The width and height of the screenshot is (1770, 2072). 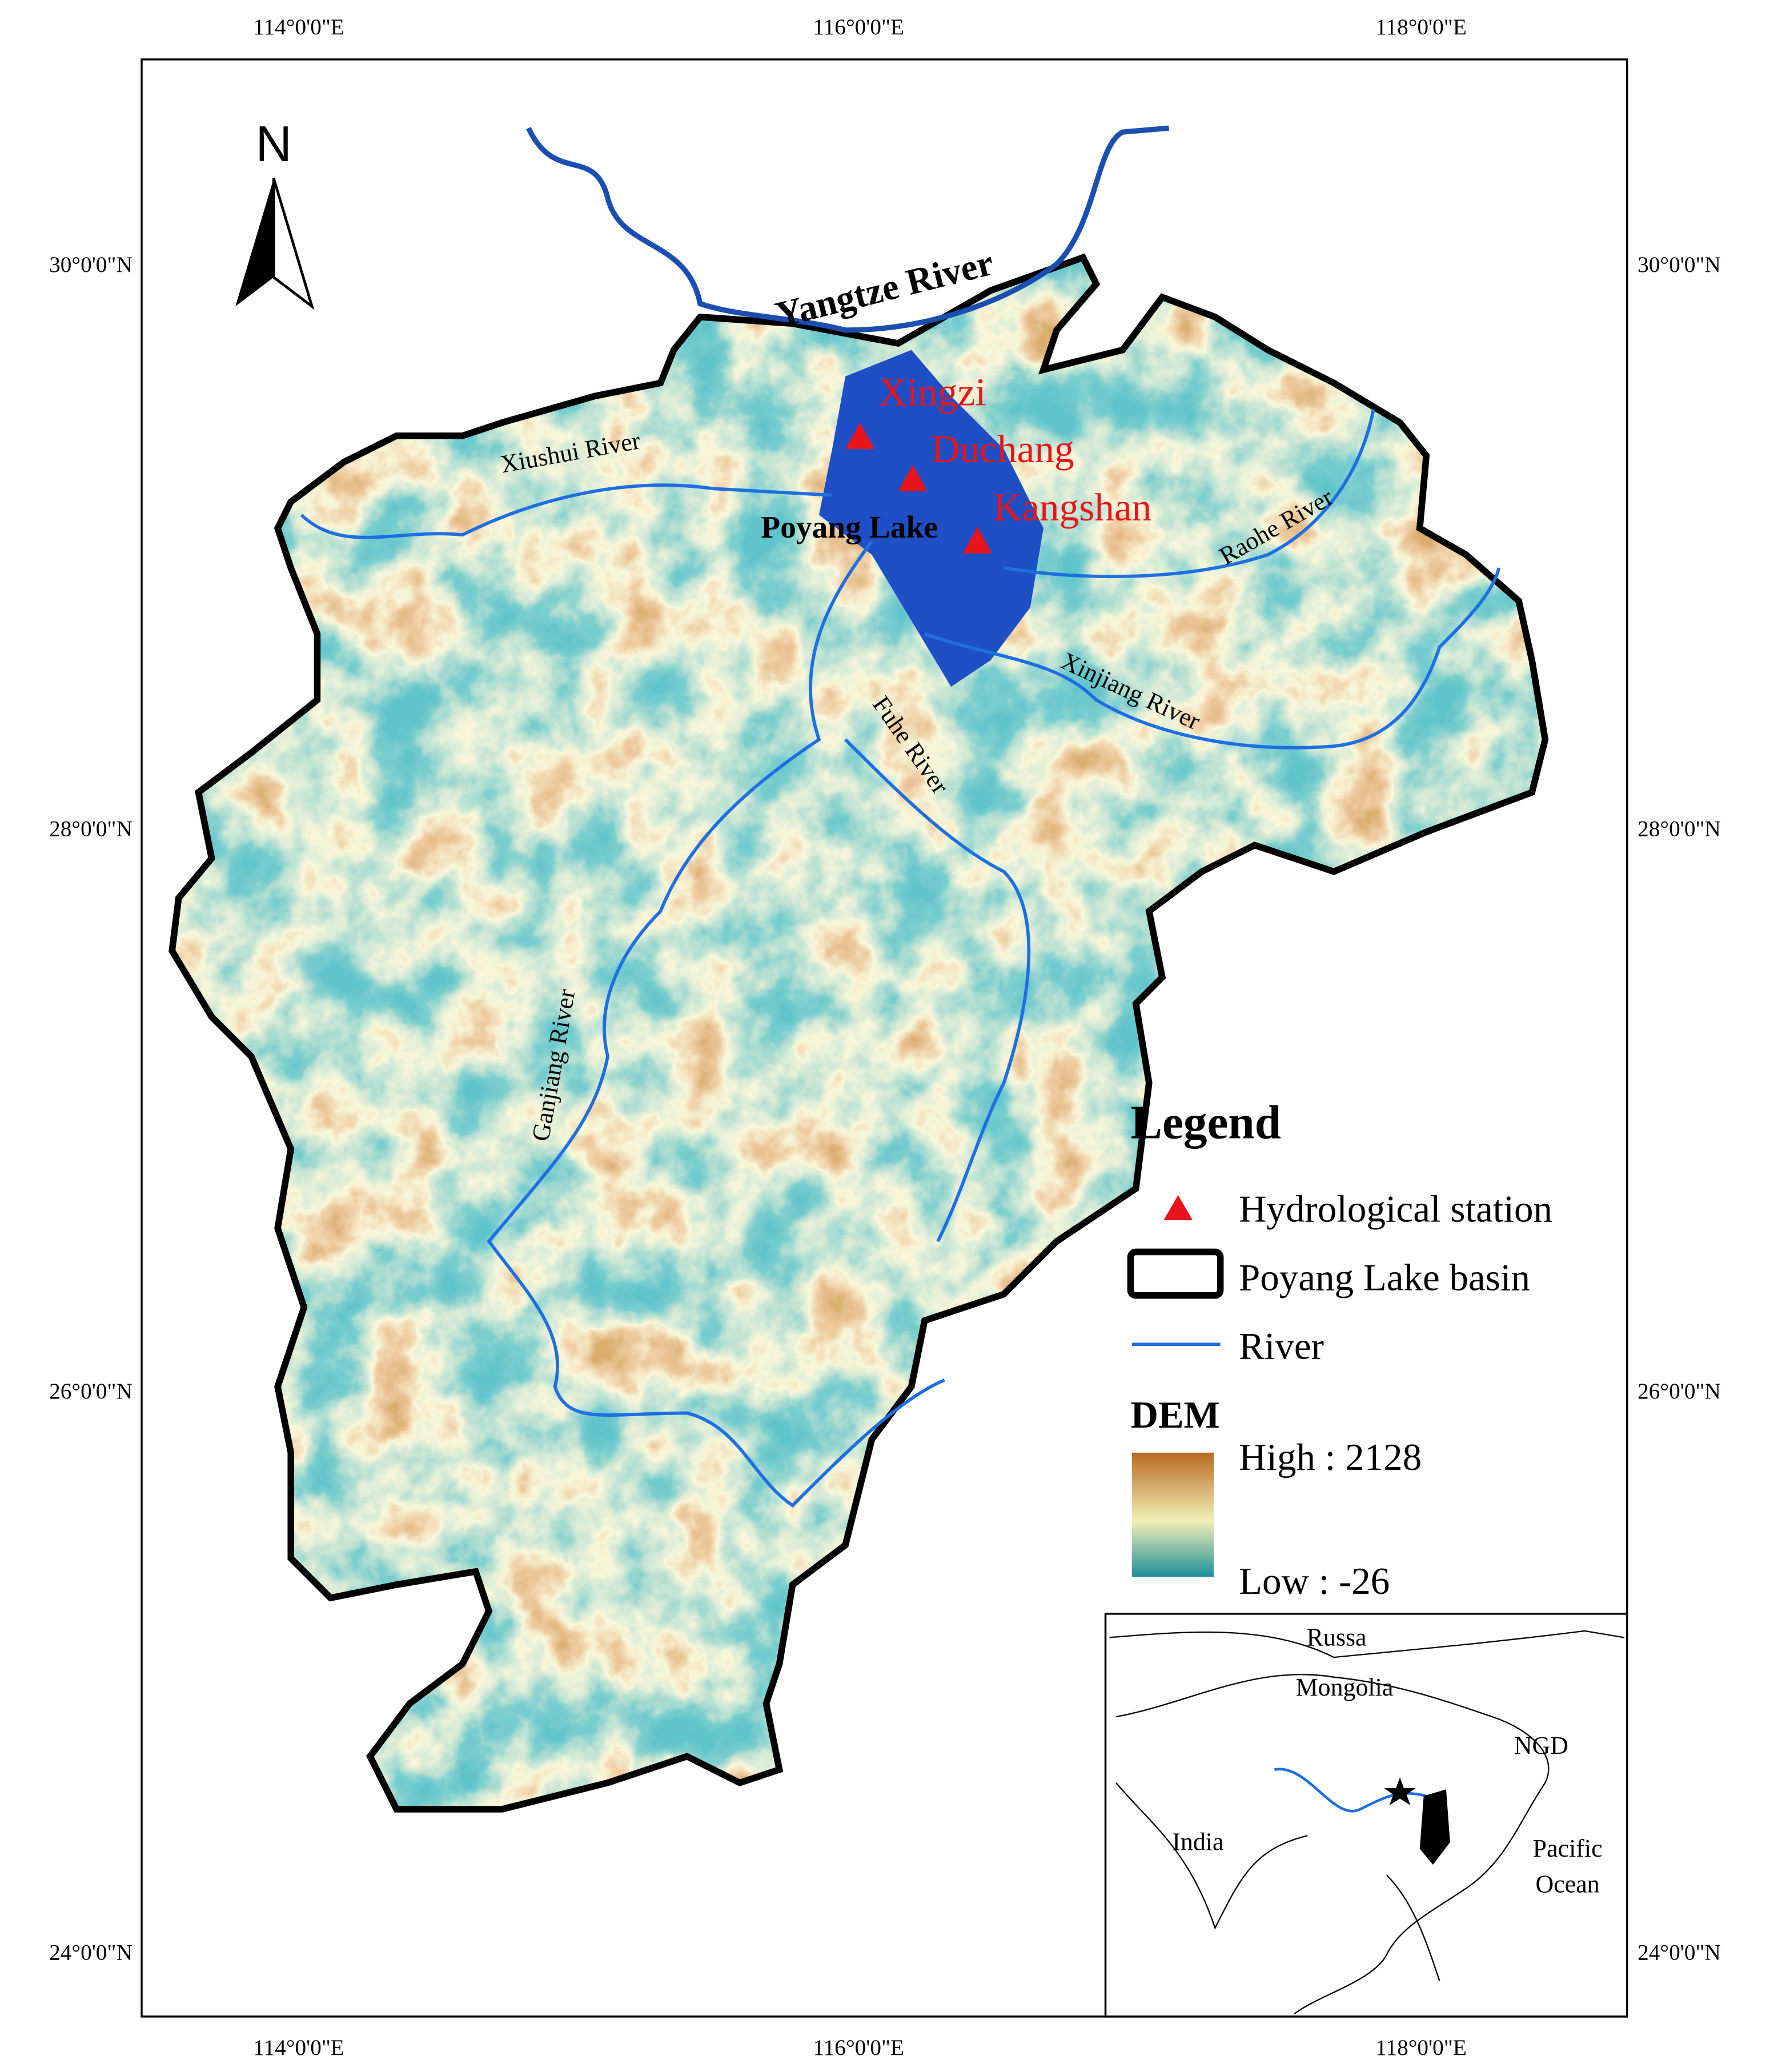 What do you see at coordinates (1314, 1581) in the screenshot?
I see `dem-low: Low : -26` at bounding box center [1314, 1581].